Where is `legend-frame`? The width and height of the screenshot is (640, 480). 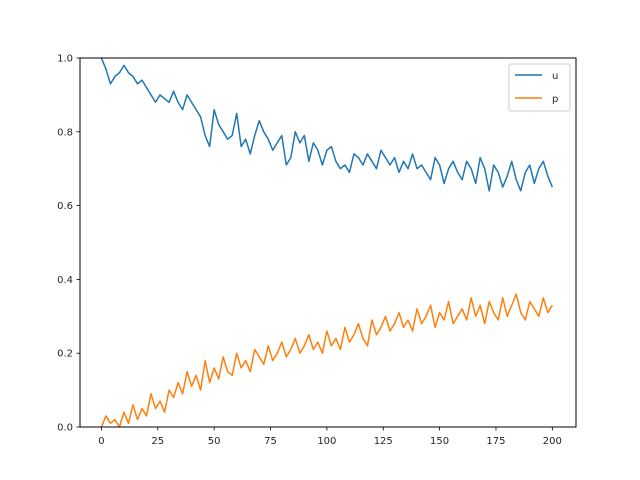
legend-frame is located at coordinates (539, 87).